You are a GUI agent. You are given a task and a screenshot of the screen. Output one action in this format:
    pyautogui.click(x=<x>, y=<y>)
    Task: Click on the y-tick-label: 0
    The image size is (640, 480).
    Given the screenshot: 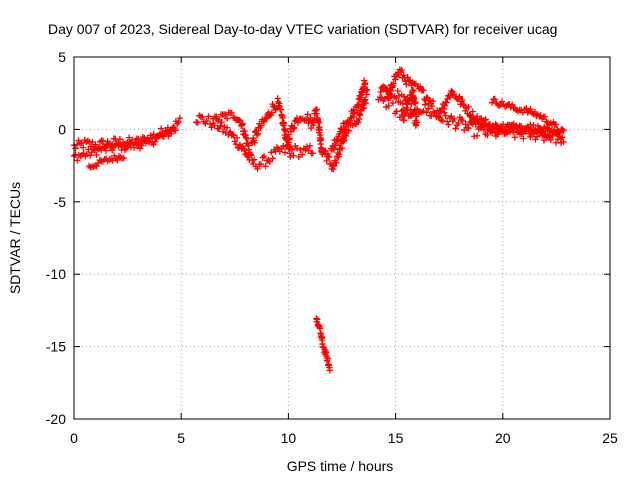 What is the action you would take?
    pyautogui.click(x=62, y=129)
    